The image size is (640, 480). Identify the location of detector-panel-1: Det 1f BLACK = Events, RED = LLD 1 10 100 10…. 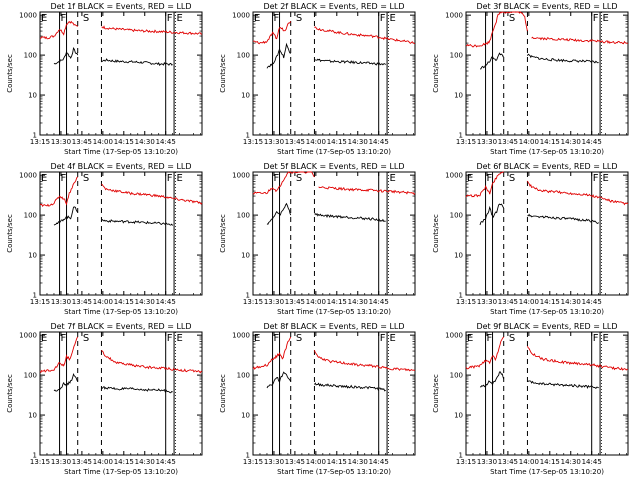
(104, 79).